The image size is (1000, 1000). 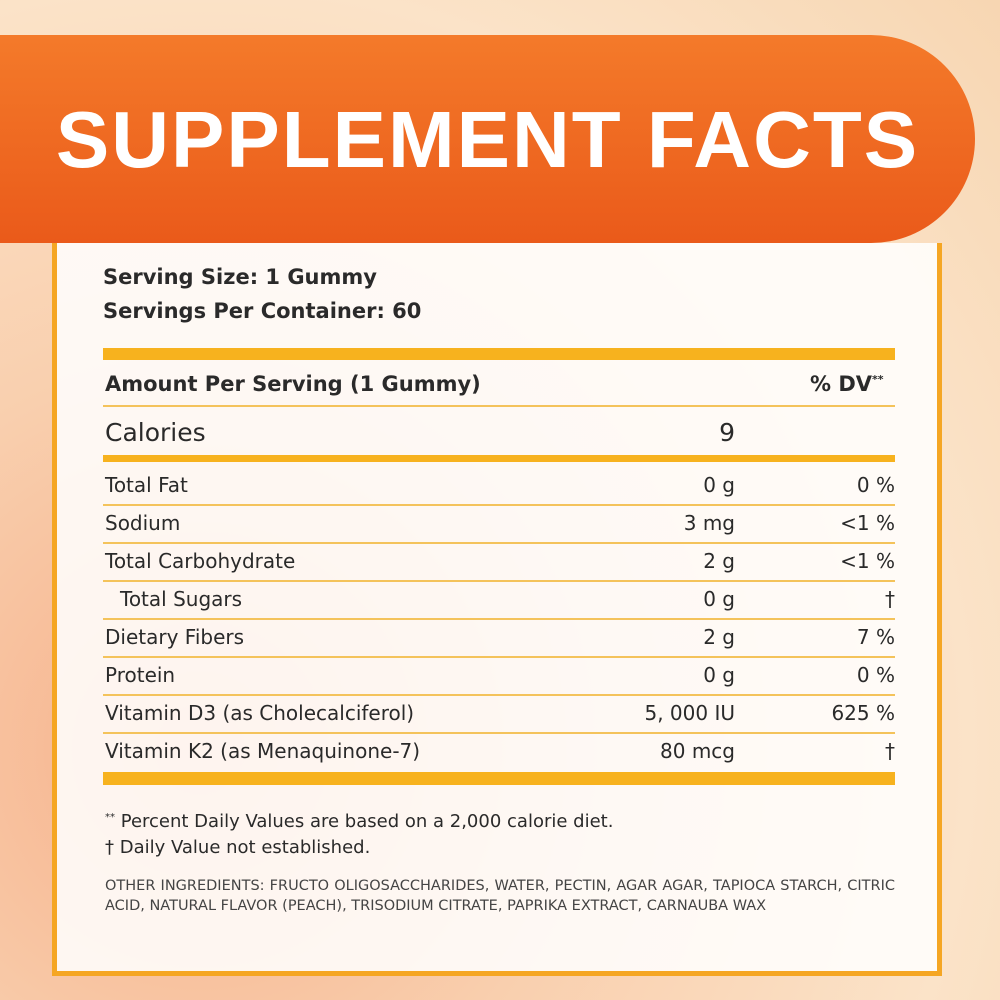 I want to click on divider-medium, so click(x=499, y=458).